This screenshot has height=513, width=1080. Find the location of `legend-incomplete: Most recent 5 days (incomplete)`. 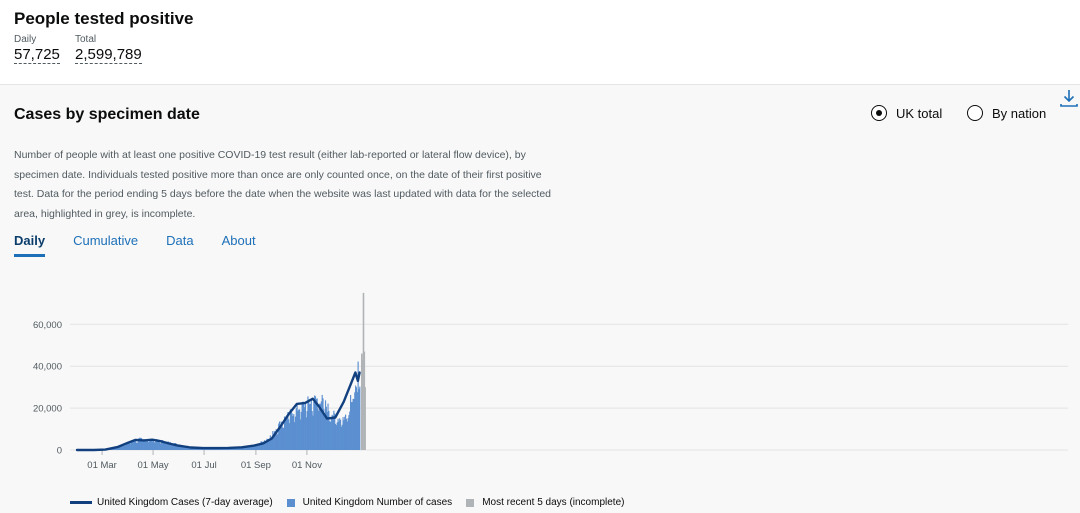

legend-incomplete: Most recent 5 days (incomplete) is located at coordinates (545, 502).